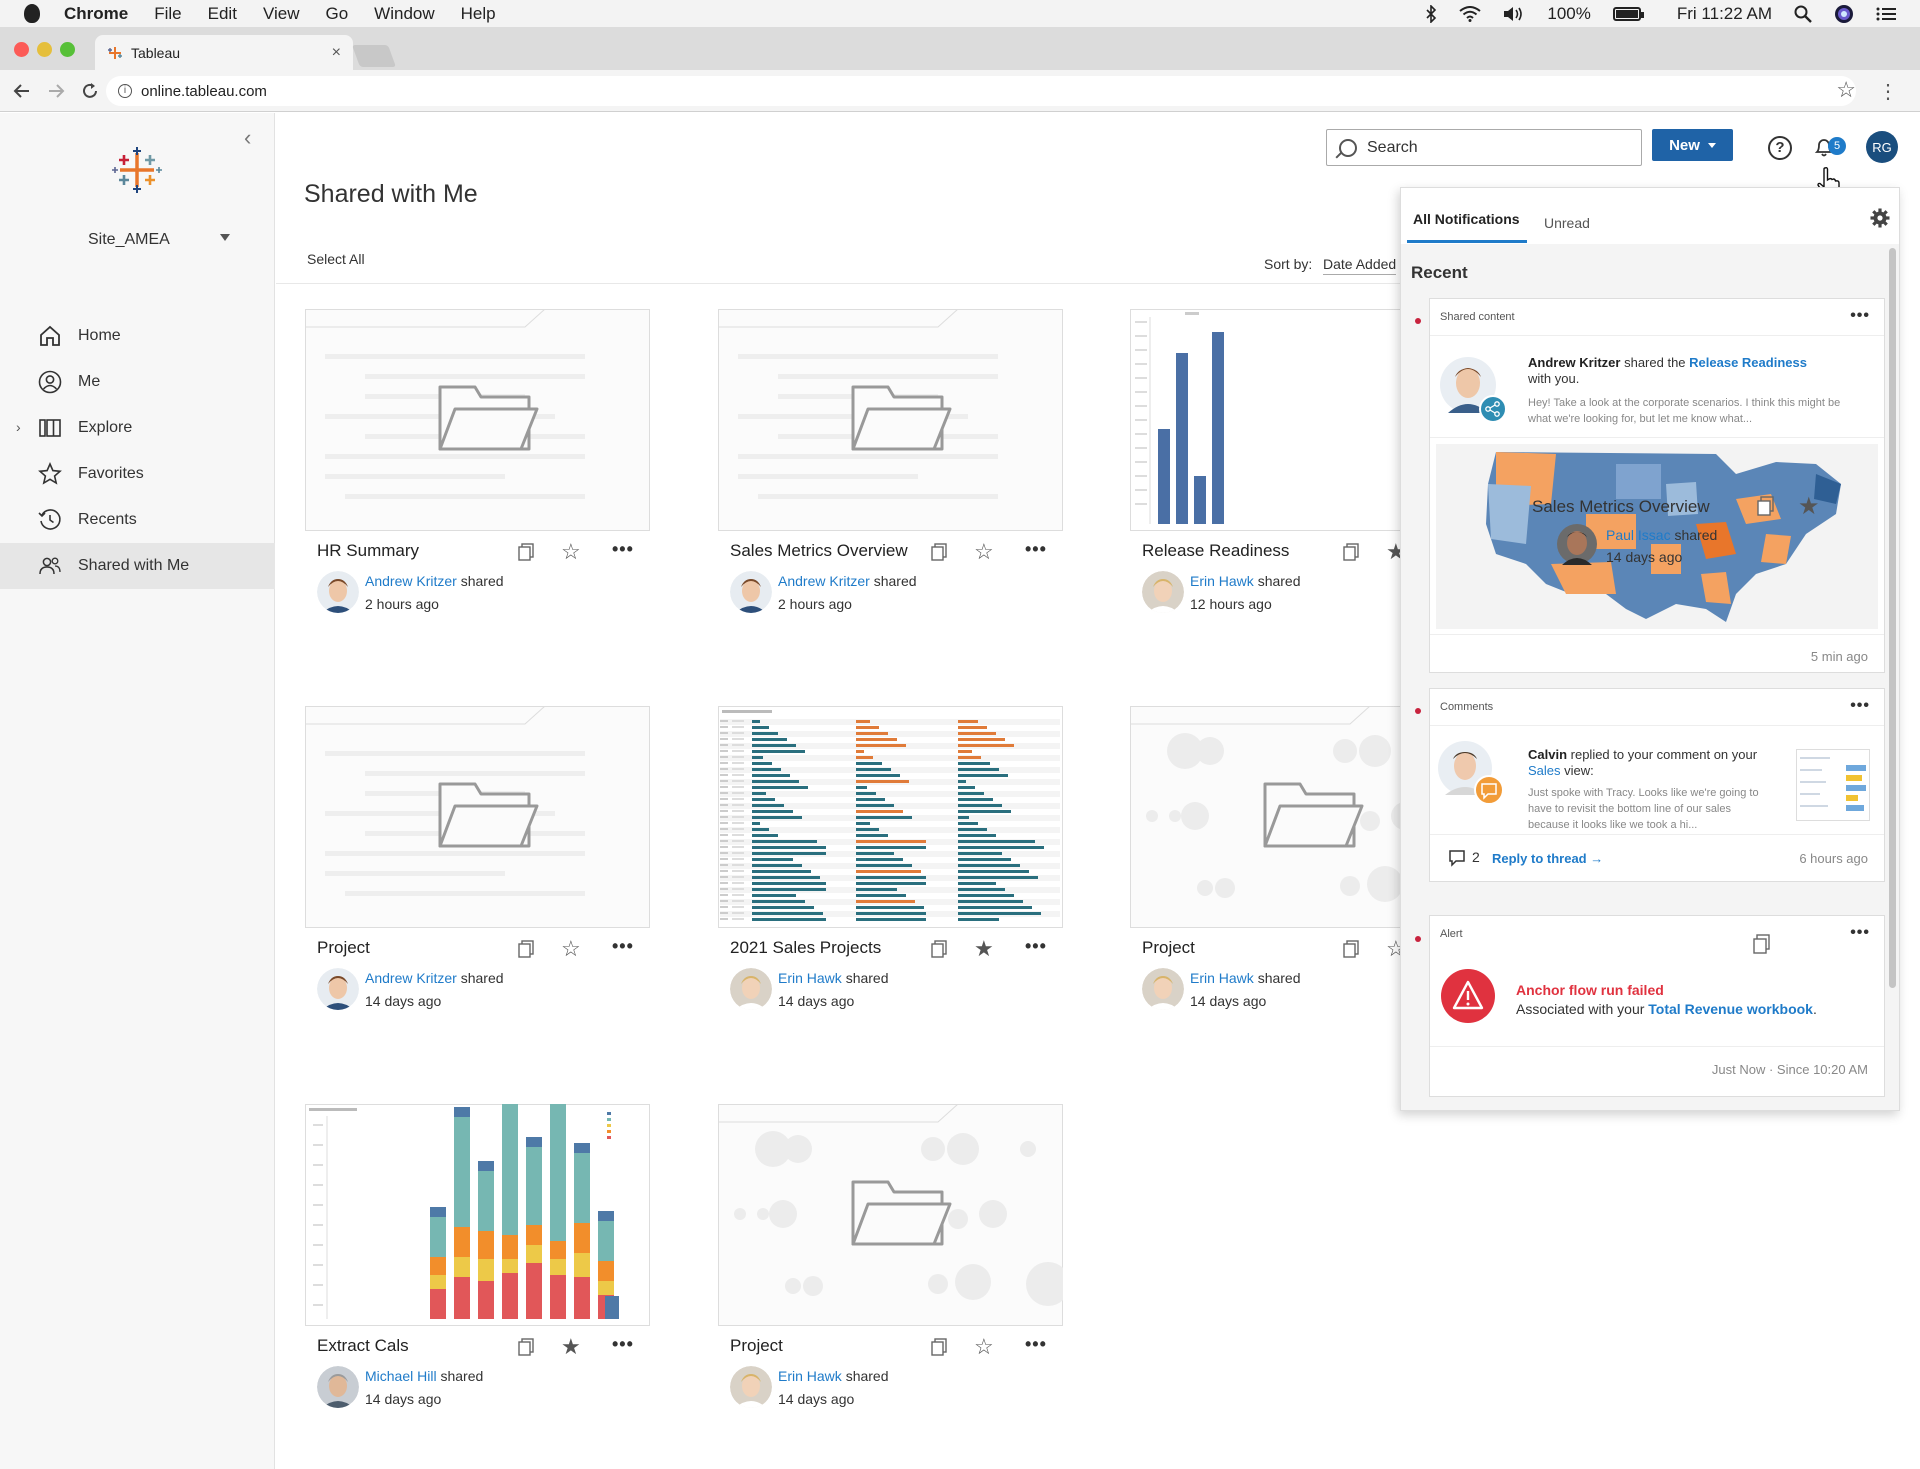 The image size is (1920, 1469). Describe the element at coordinates (137, 170) in the screenshot. I see `tableau-logo-icon` at that location.